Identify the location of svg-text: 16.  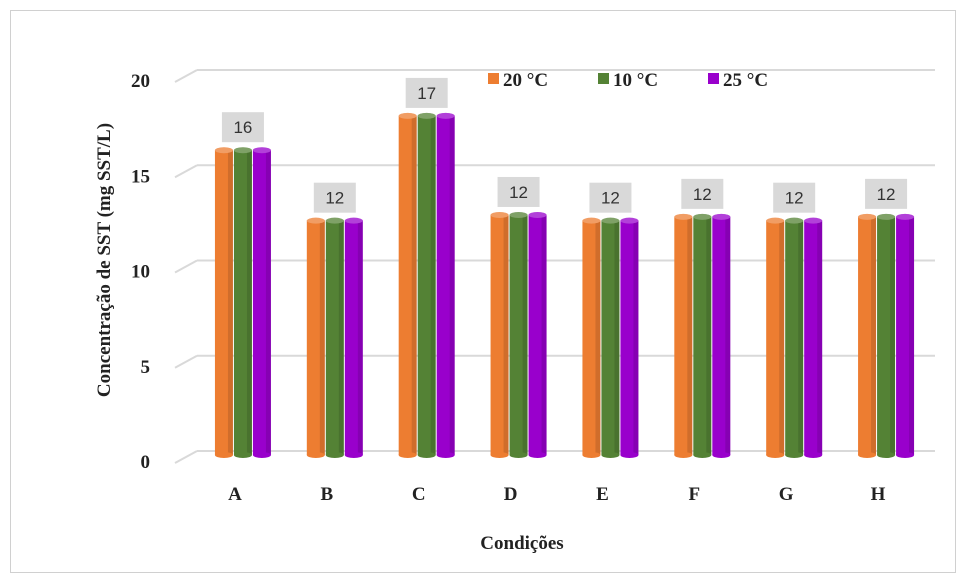
(242, 127).